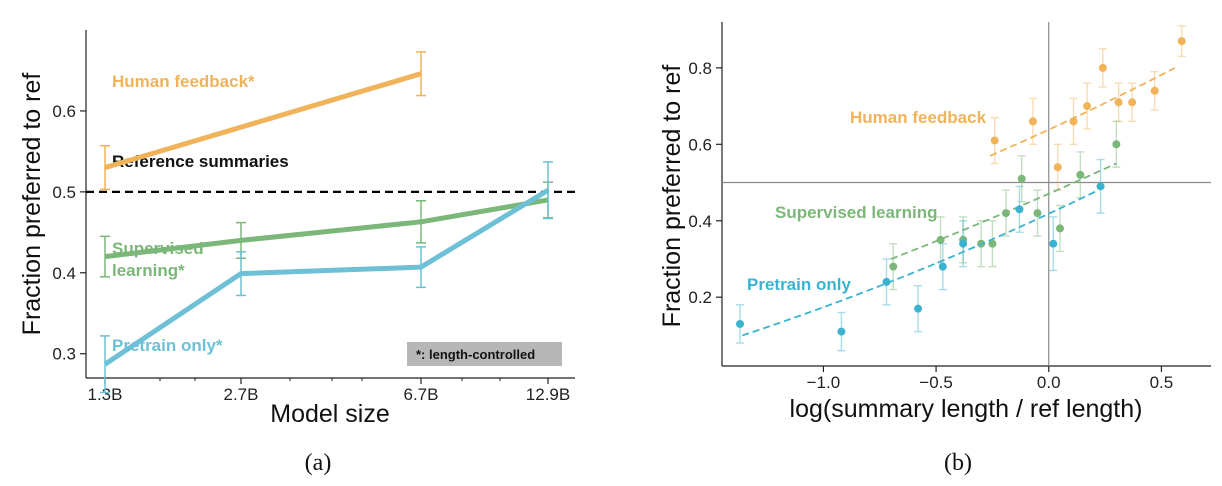 This screenshot has height=486, width=1222. What do you see at coordinates (966, 409) in the screenshot?
I see `panel-b-x-axis-title: log(summary length / ref length)` at bounding box center [966, 409].